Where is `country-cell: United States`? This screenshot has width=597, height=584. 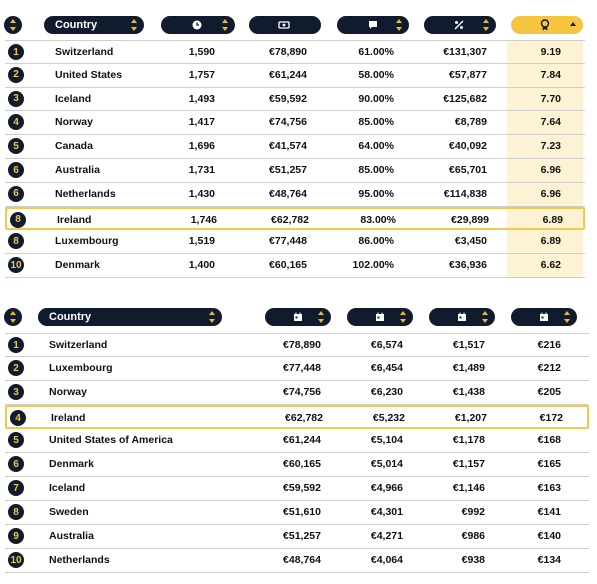
country-cell: United States is located at coordinates (89, 74).